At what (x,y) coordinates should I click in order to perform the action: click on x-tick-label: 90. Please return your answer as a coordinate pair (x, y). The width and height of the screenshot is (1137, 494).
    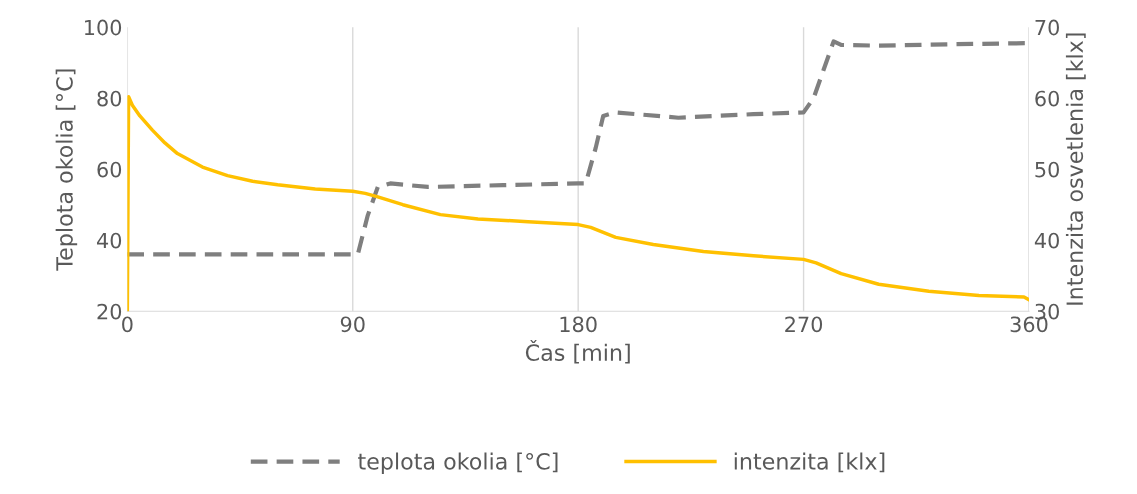
    Looking at the image, I should click on (352, 324).